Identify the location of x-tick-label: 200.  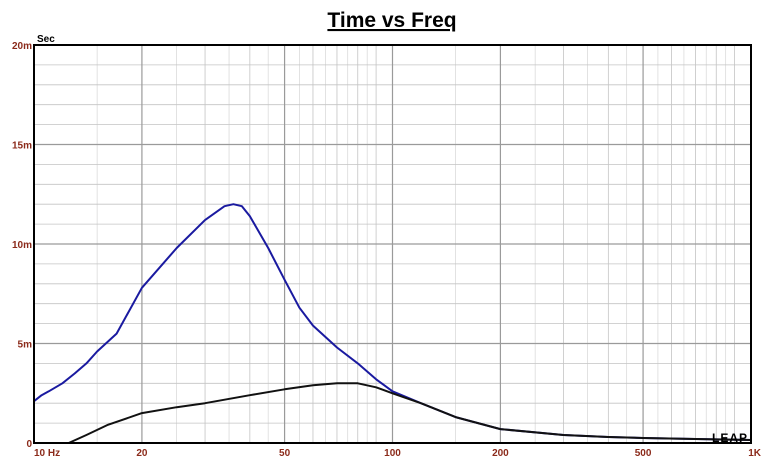
(500, 453).